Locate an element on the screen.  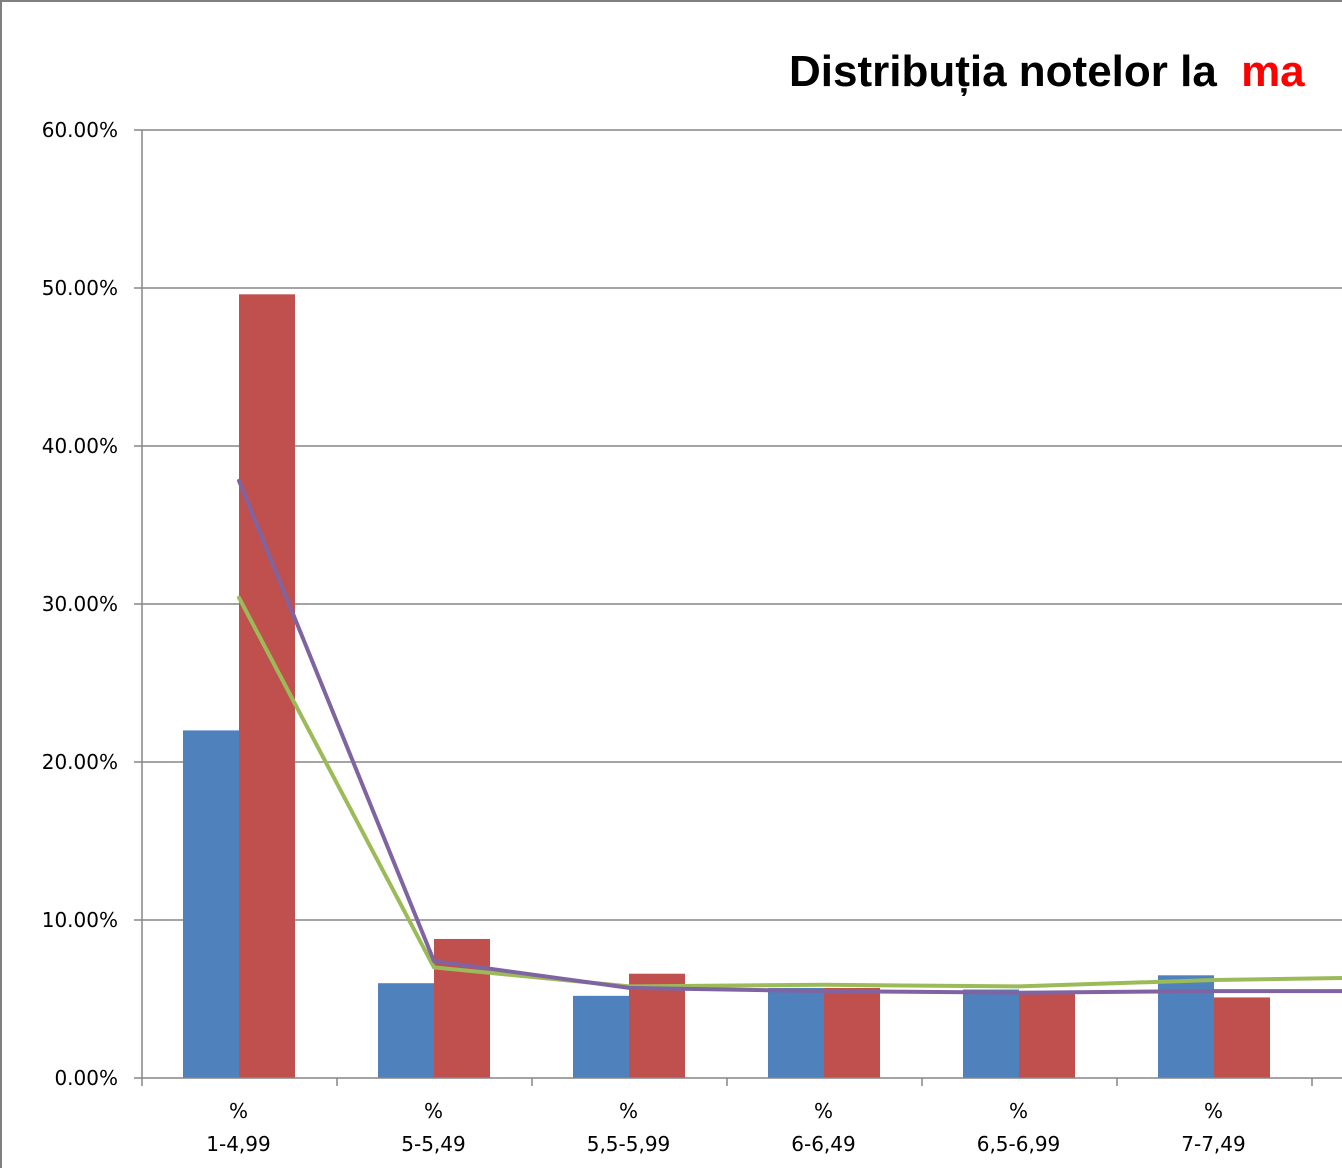
y-tick-label: 10.00% is located at coordinates (80, 920).